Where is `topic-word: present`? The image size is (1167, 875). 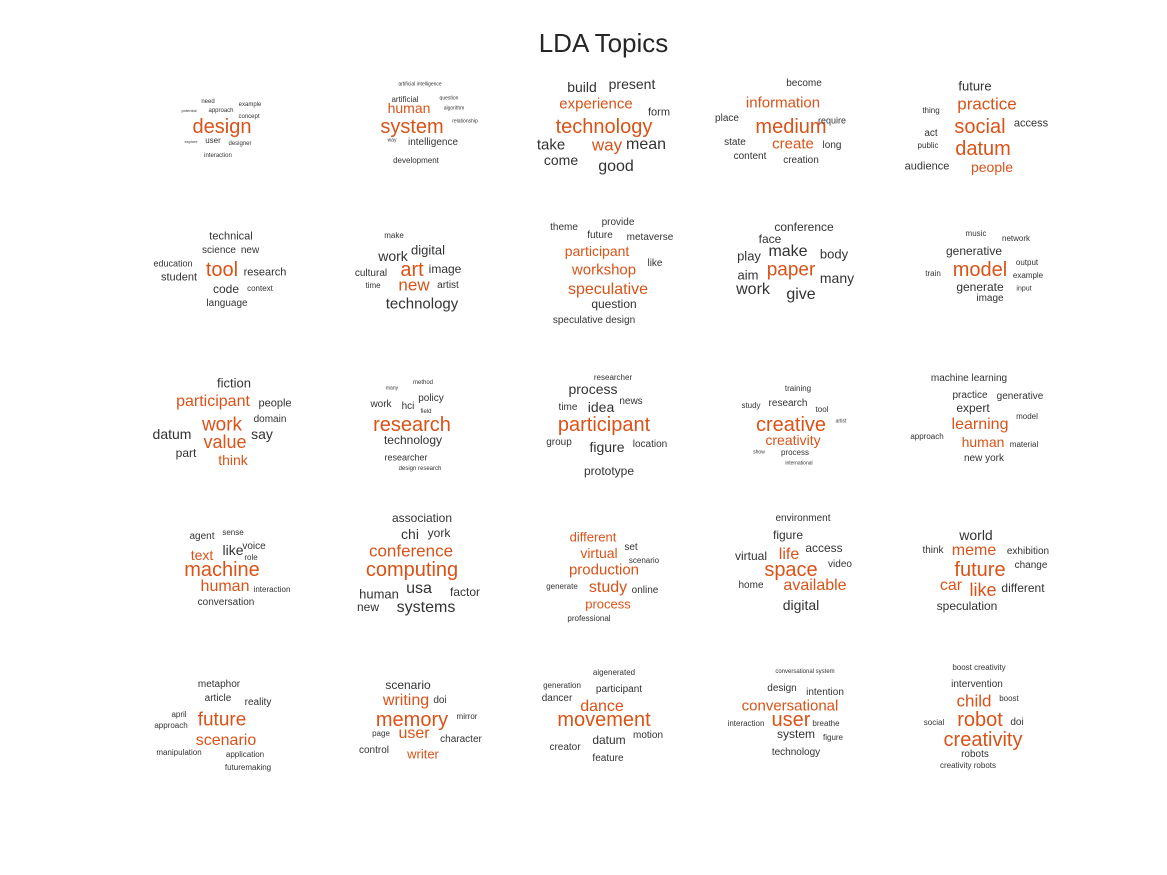 topic-word: present is located at coordinates (632, 84).